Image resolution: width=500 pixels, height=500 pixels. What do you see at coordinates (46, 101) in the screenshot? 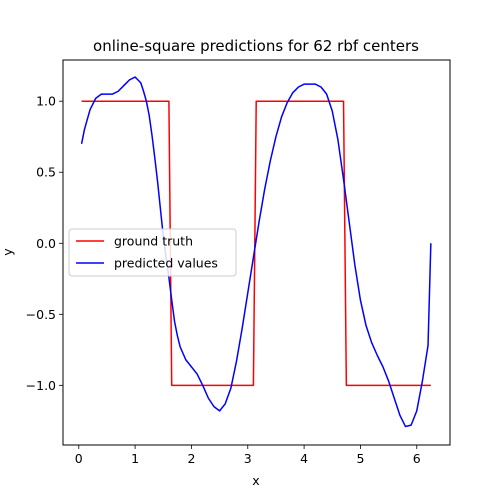
I see `y-tick-label: 1.0` at bounding box center [46, 101].